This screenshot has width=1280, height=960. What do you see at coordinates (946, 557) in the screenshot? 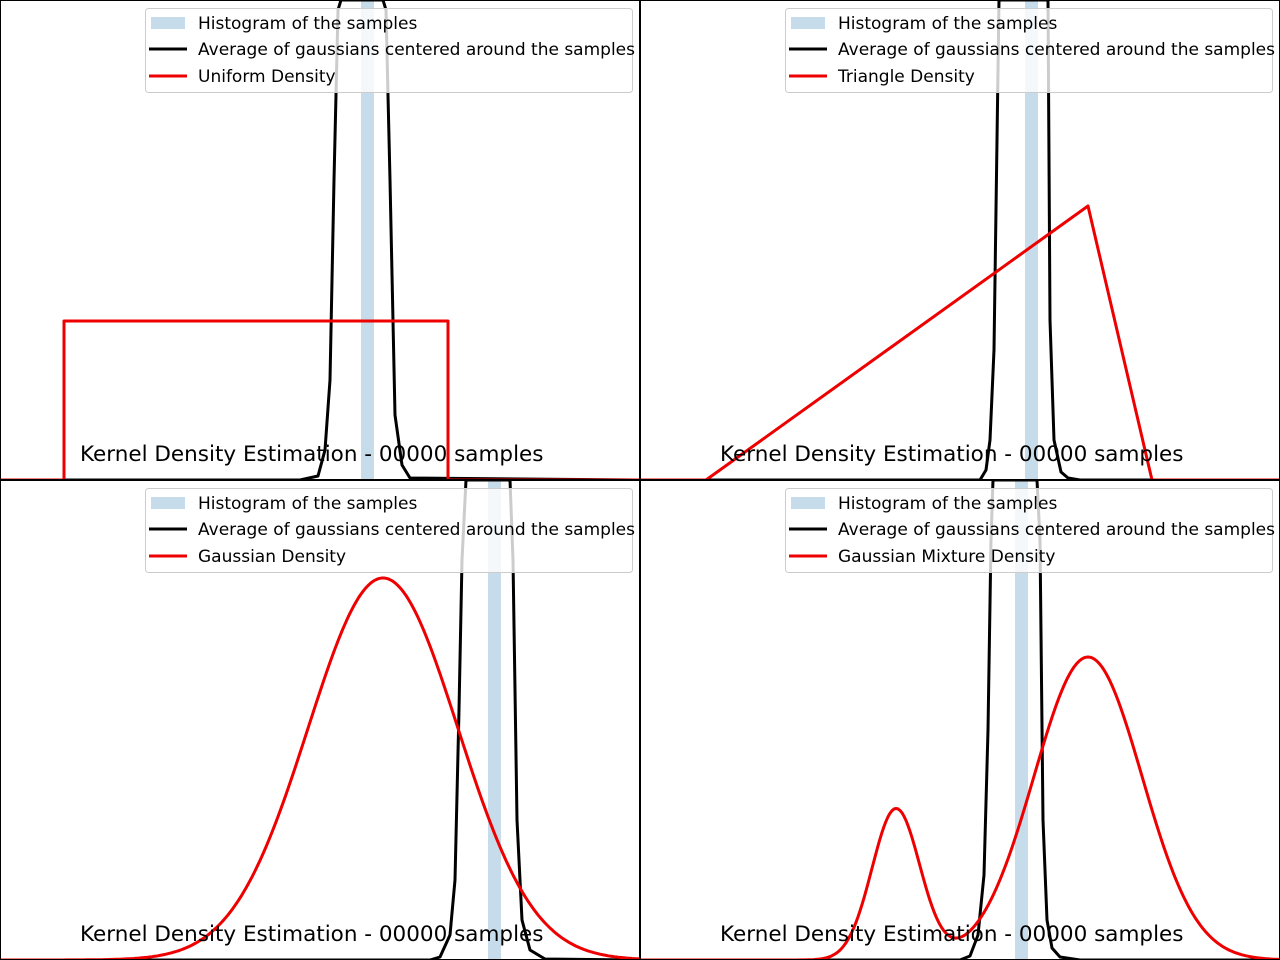
I see `legend-label: Gaussian Mixture Density` at bounding box center [946, 557].